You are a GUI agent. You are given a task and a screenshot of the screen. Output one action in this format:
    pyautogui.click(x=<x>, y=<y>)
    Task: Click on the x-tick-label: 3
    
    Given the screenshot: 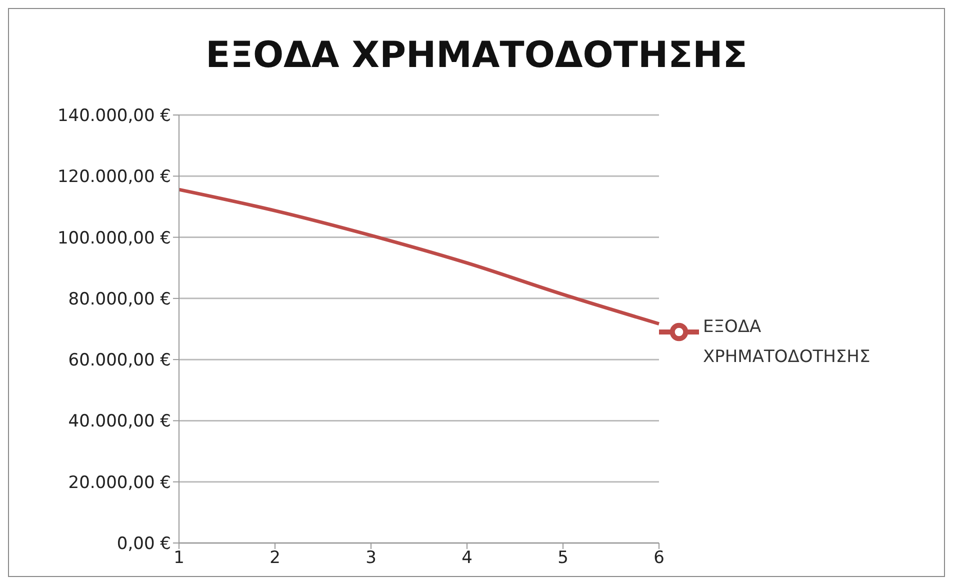 What is the action you would take?
    pyautogui.click(x=371, y=558)
    